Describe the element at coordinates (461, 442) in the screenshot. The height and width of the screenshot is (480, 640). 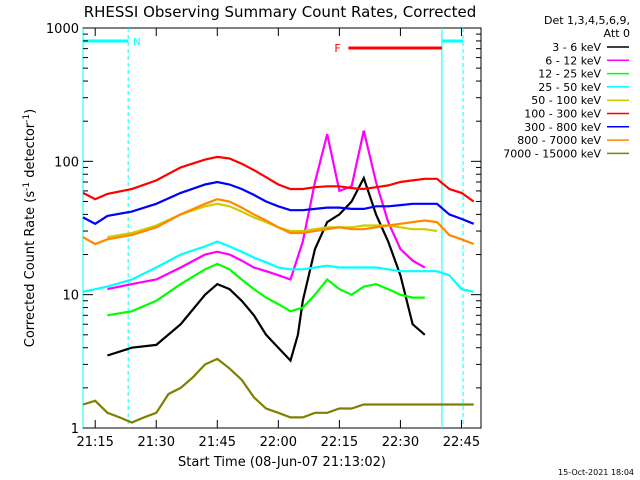
I see `x-tick-label-6: 22:45` at that location.